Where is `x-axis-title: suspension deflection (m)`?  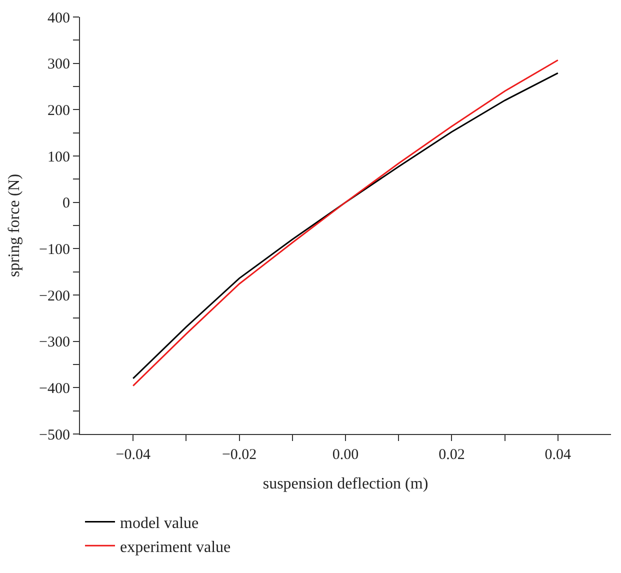 x-axis-title: suspension deflection (m) is located at coordinates (345, 484).